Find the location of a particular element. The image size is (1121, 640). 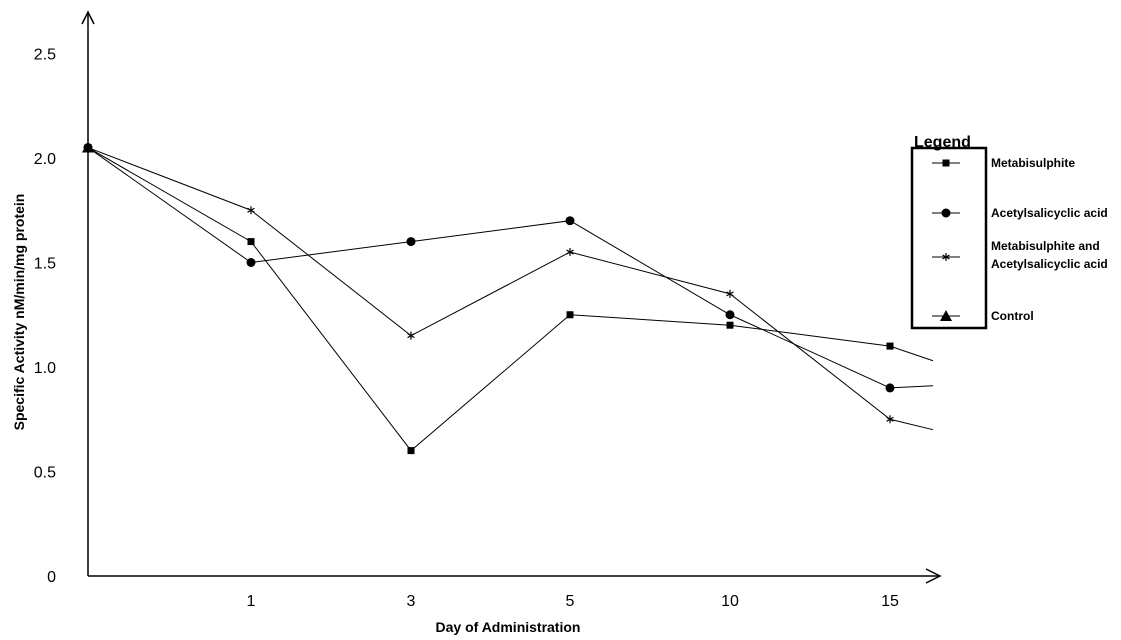

legend-label-acetylsalicyclic-acid: Acetylsalicyclic acid is located at coordinates (1049, 213).